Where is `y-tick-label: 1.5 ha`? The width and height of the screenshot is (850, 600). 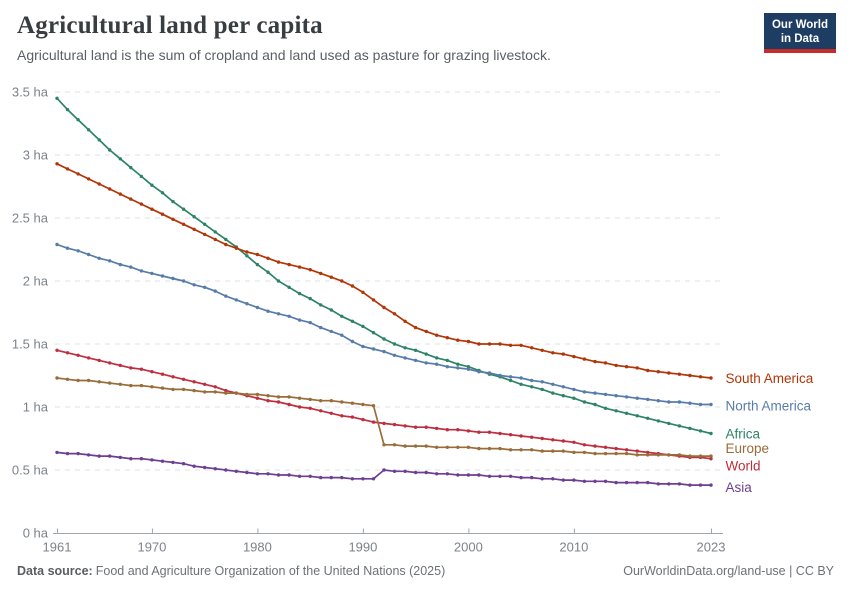 y-tick-label: 1.5 ha is located at coordinates (30, 344).